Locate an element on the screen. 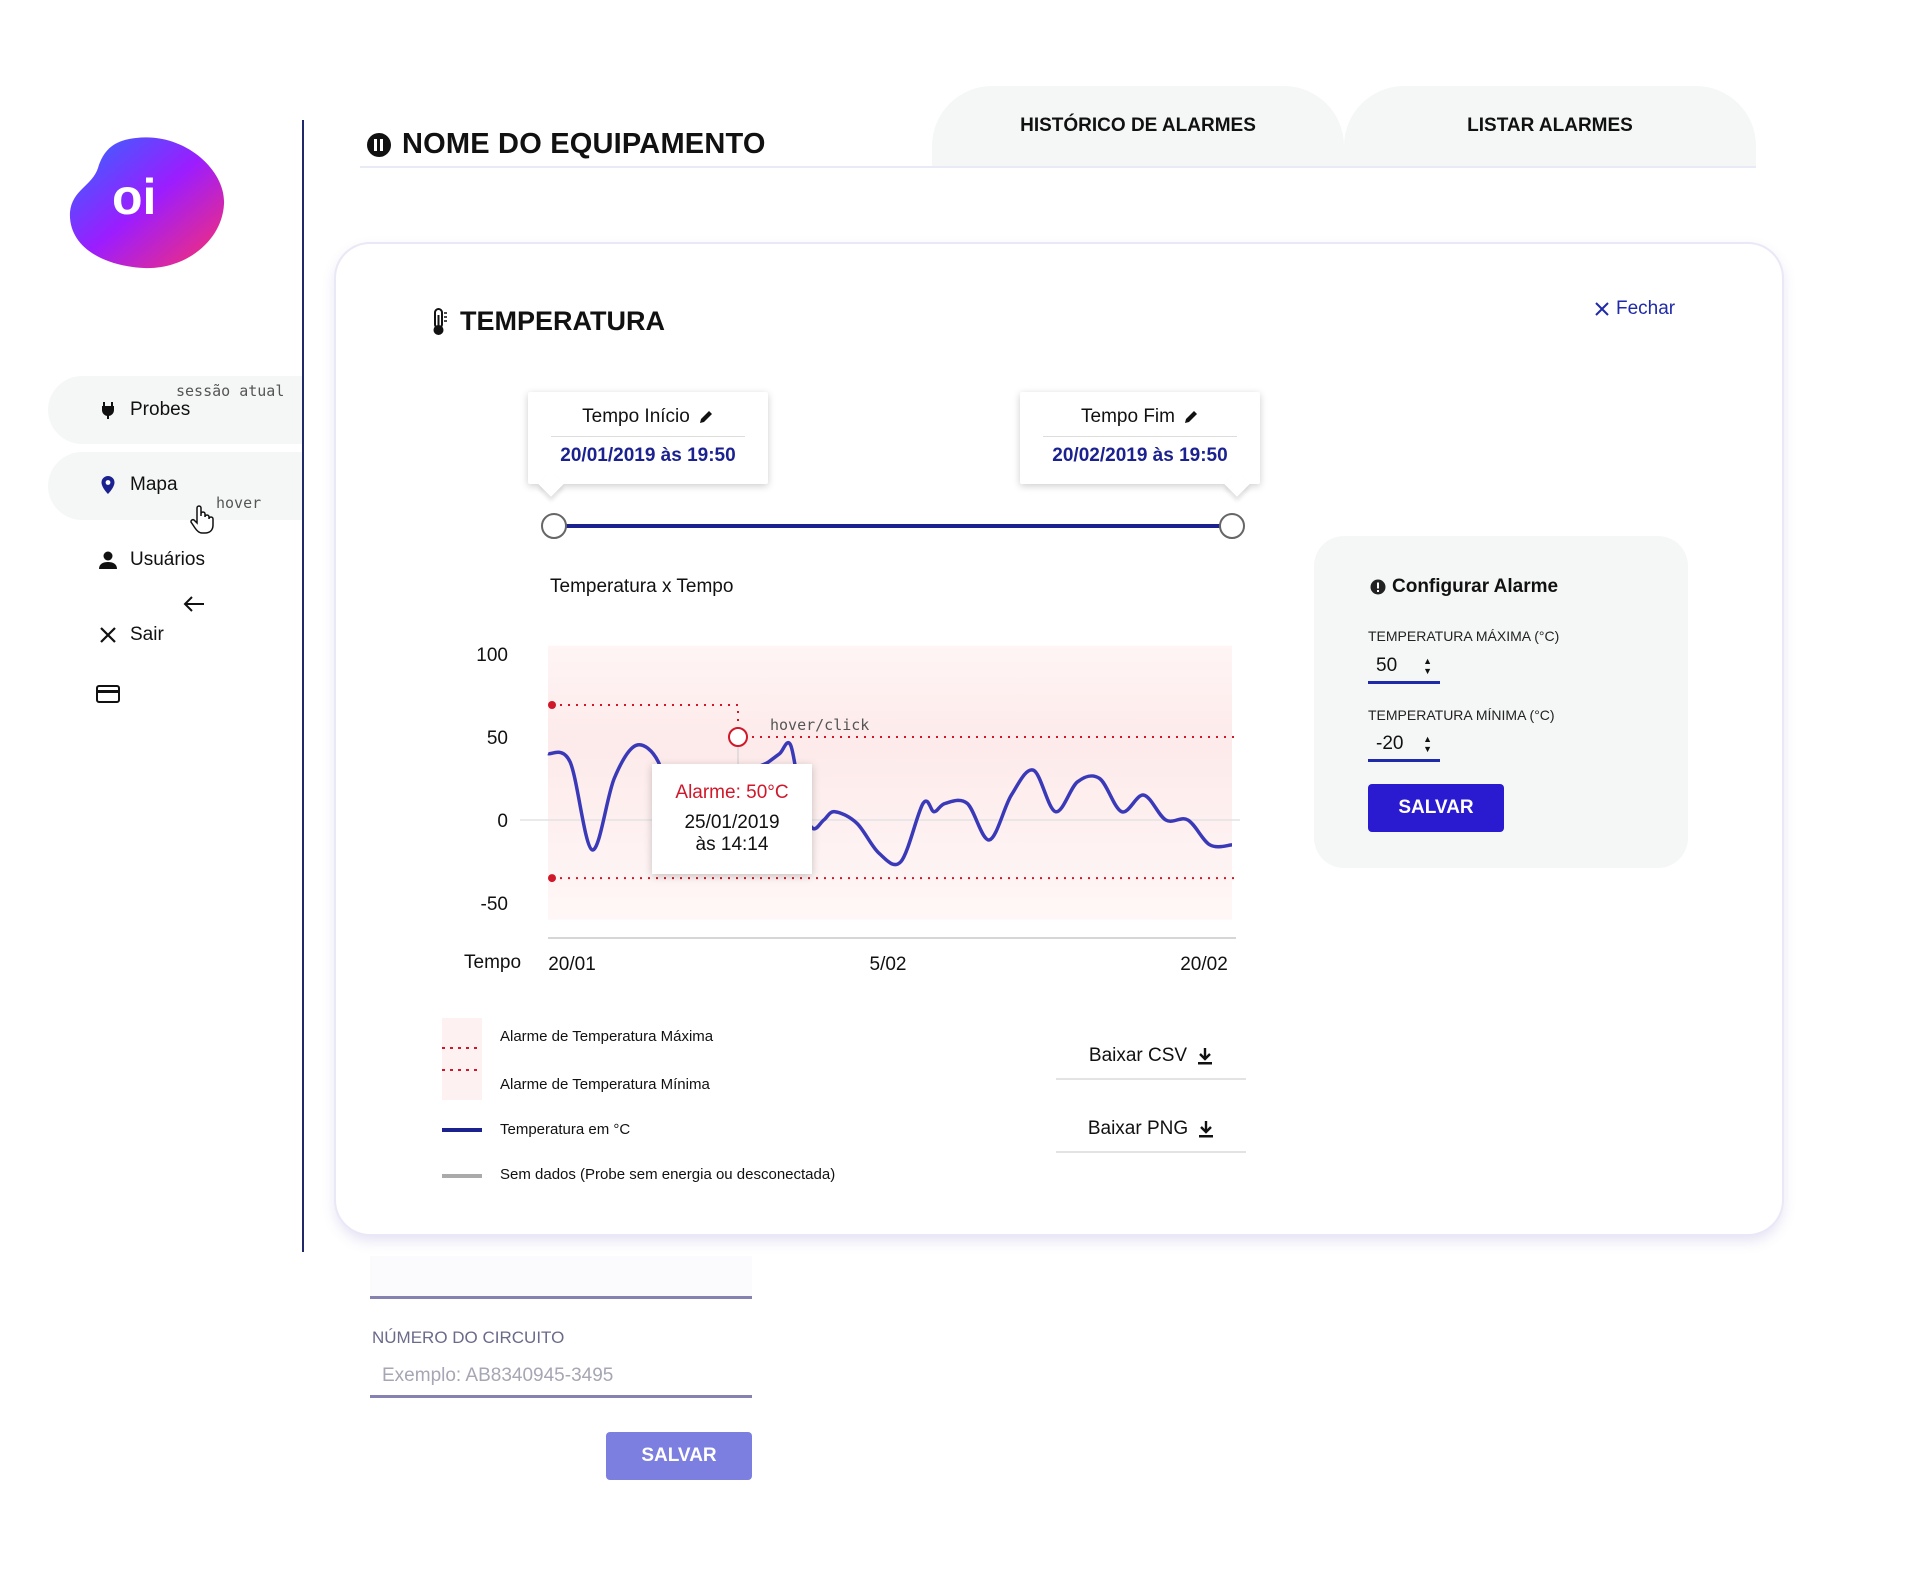 The image size is (1920, 1574). close-button: Fechar is located at coordinates (1634, 309).